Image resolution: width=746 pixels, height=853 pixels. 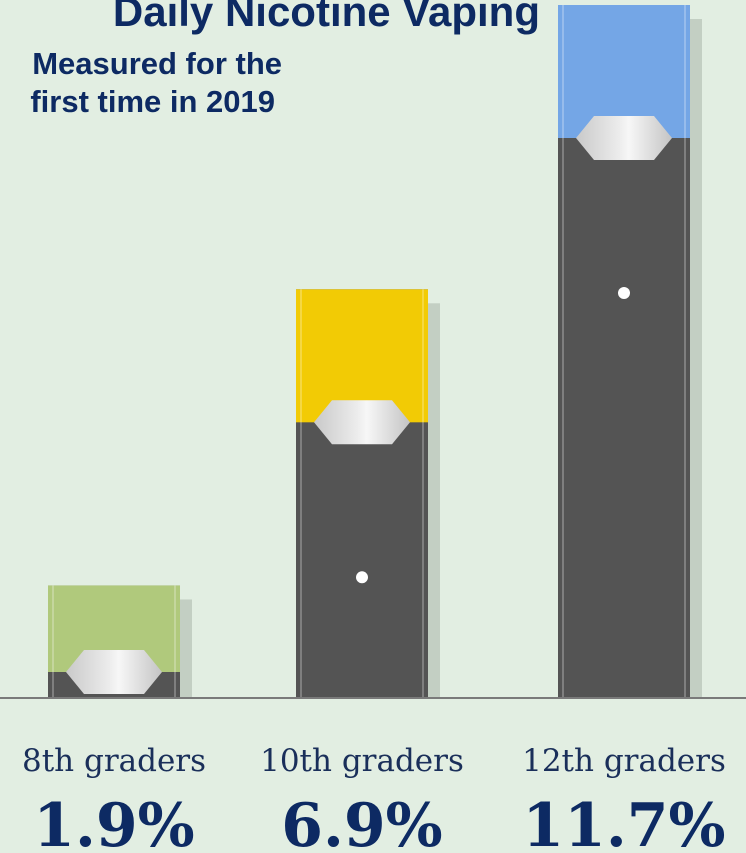 What do you see at coordinates (326, 17) in the screenshot?
I see `chart-title: Daily Nicotine Vaping` at bounding box center [326, 17].